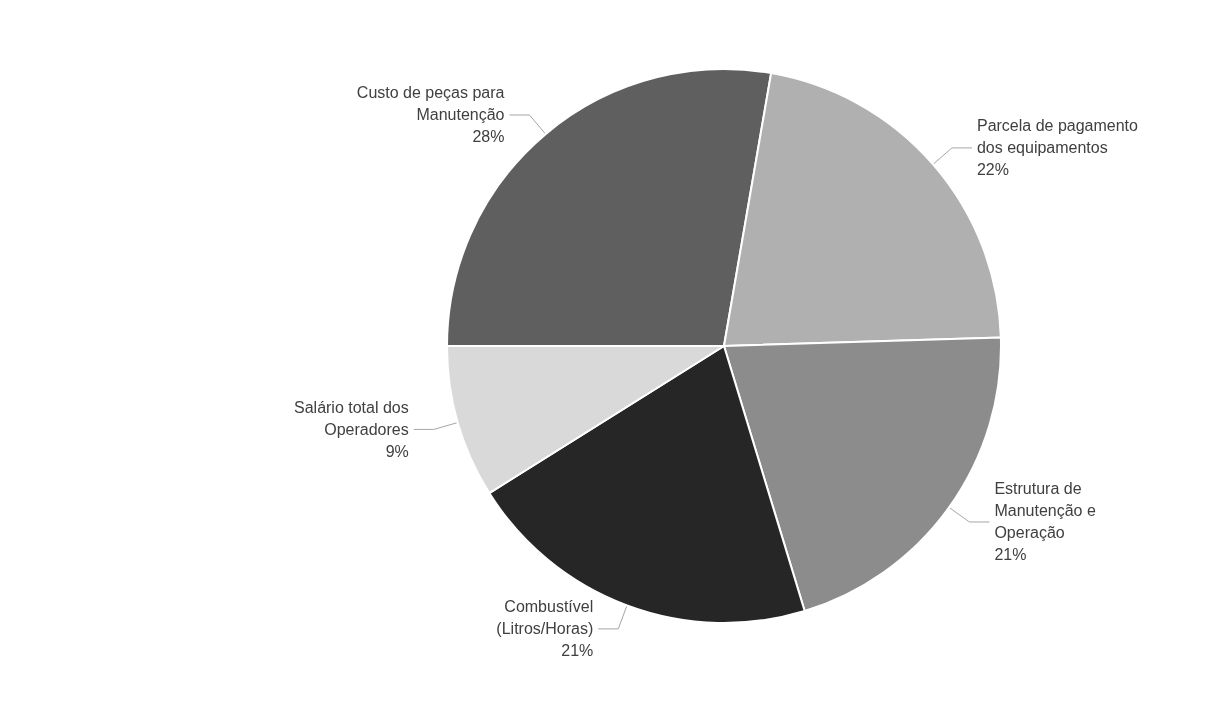 The width and height of the screenshot is (1216, 702). Describe the element at coordinates (351, 418) in the screenshot. I see `slice-label: Salário total dos Operadores` at that location.